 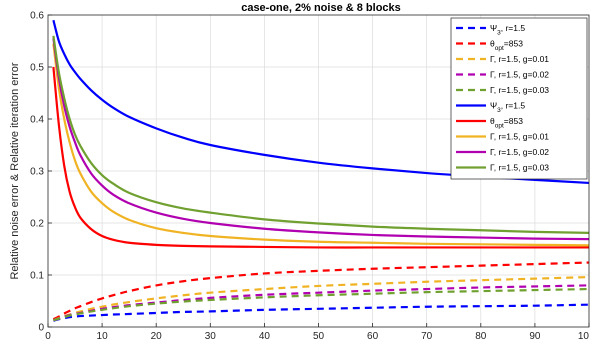 I want to click on legend-label-3: Γ, r=1.5, g=0.02, so click(x=519, y=75).